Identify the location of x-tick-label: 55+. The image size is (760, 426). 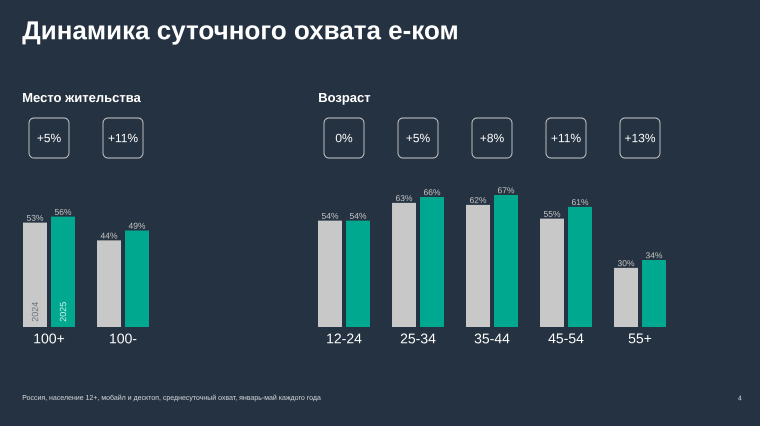
(640, 339).